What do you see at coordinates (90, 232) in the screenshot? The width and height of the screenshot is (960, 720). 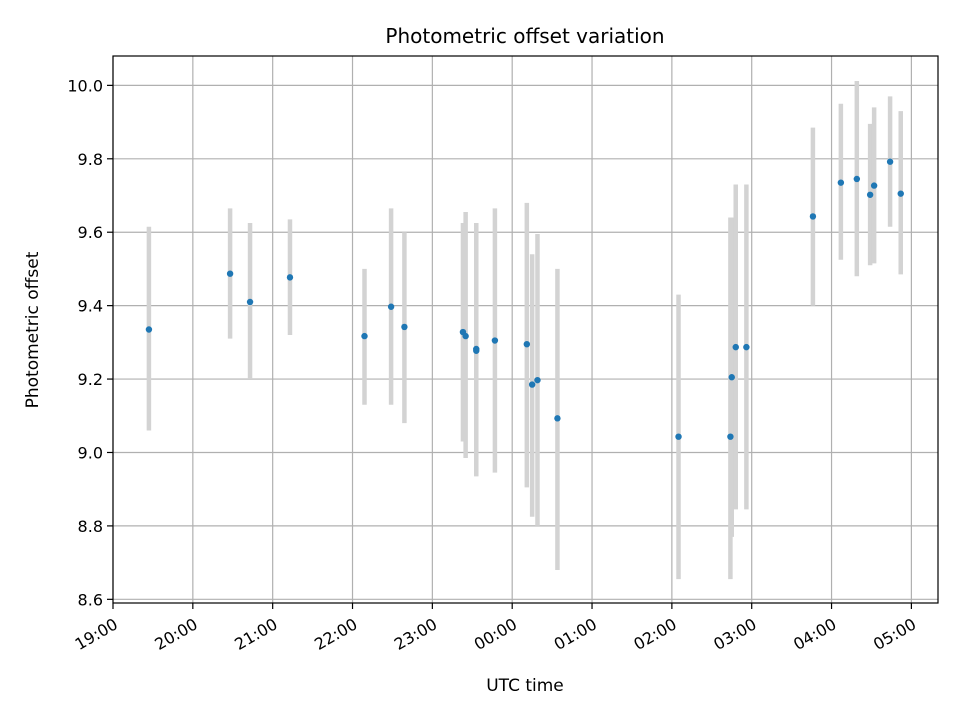 I see `y-tick-label: 9.6` at bounding box center [90, 232].